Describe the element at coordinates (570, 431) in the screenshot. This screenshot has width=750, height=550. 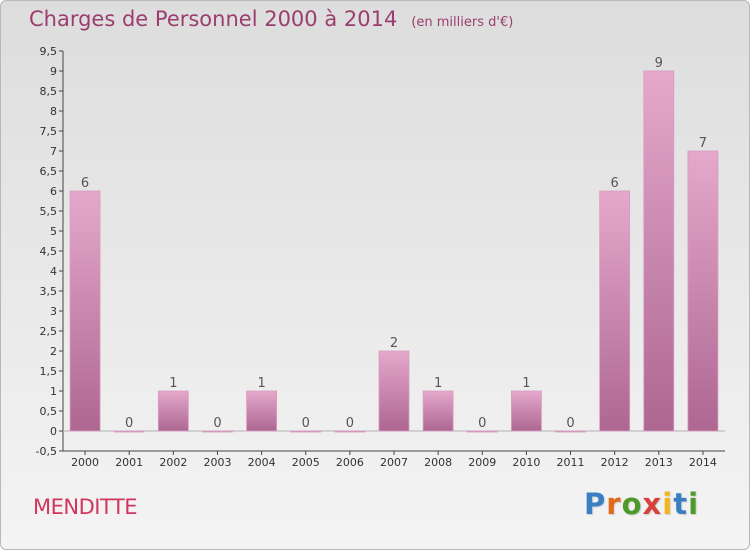
I see `bar-2011` at that location.